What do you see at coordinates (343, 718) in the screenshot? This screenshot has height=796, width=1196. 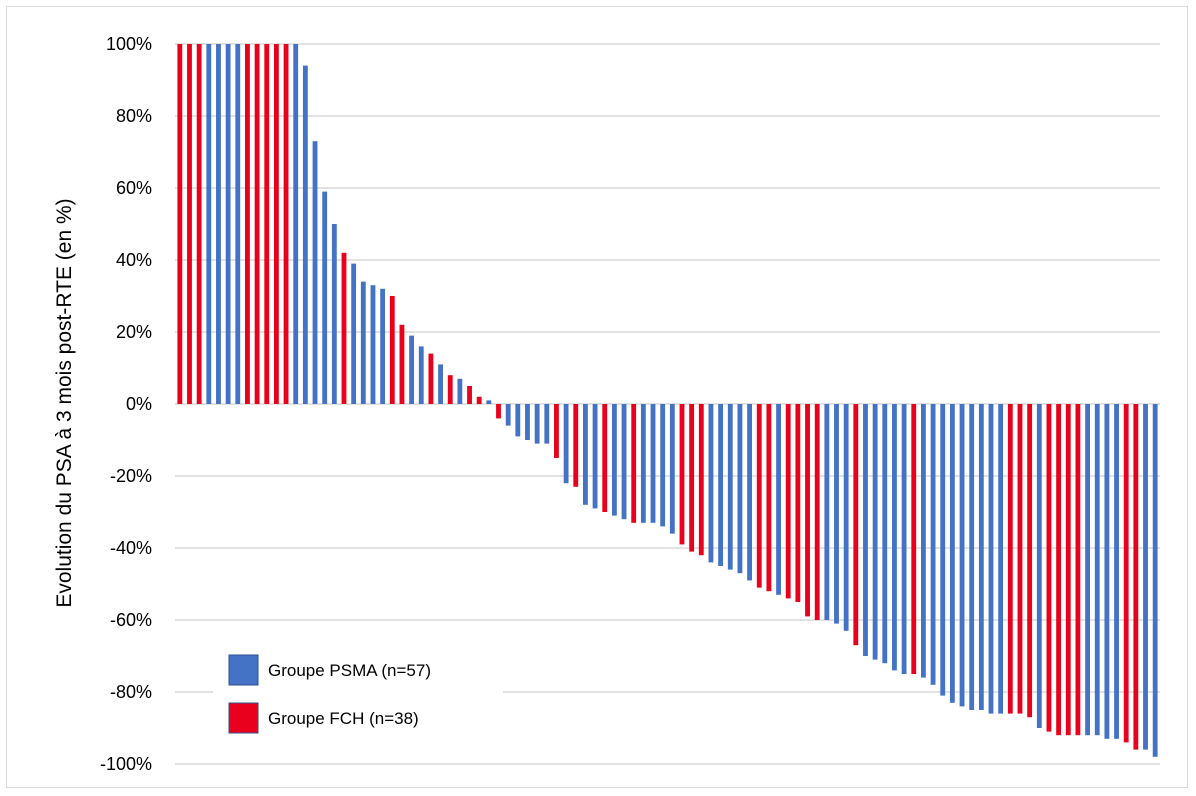 I see `legend-label-fch: Groupe FCH (n=38)` at bounding box center [343, 718].